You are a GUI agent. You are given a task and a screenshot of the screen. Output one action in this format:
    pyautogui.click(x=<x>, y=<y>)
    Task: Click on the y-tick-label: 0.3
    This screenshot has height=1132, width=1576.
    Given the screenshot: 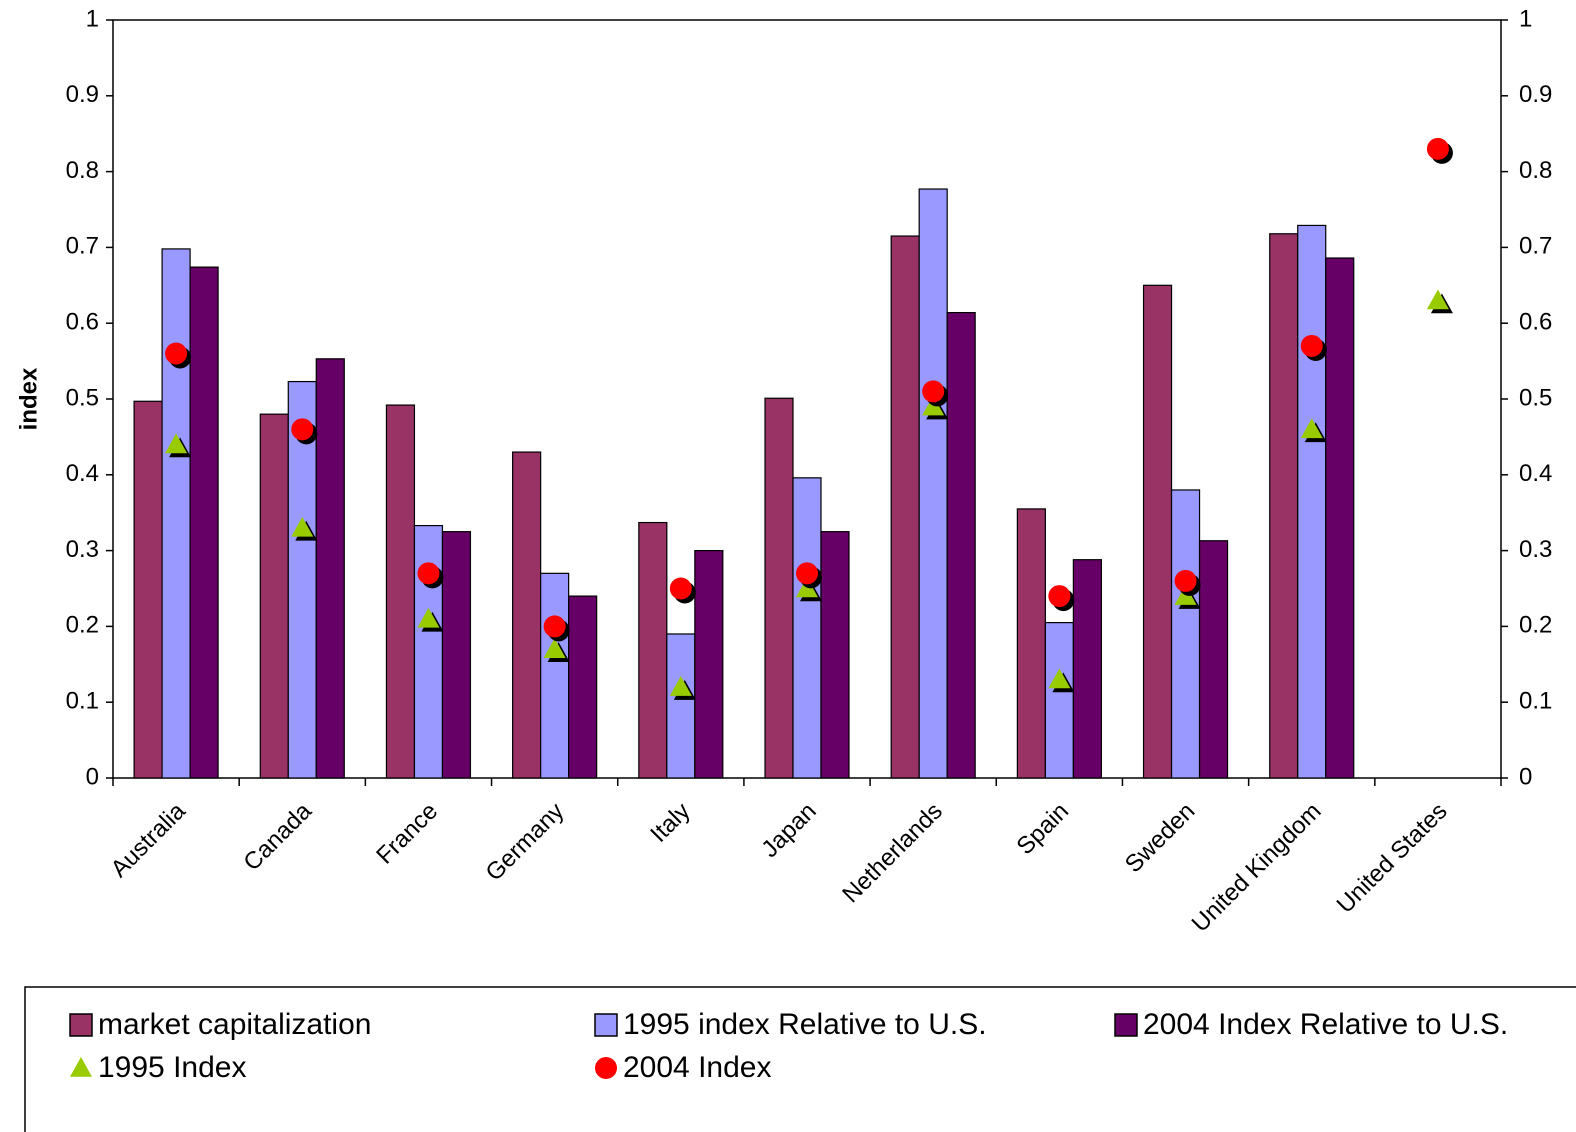 What is the action you would take?
    pyautogui.click(x=82, y=549)
    